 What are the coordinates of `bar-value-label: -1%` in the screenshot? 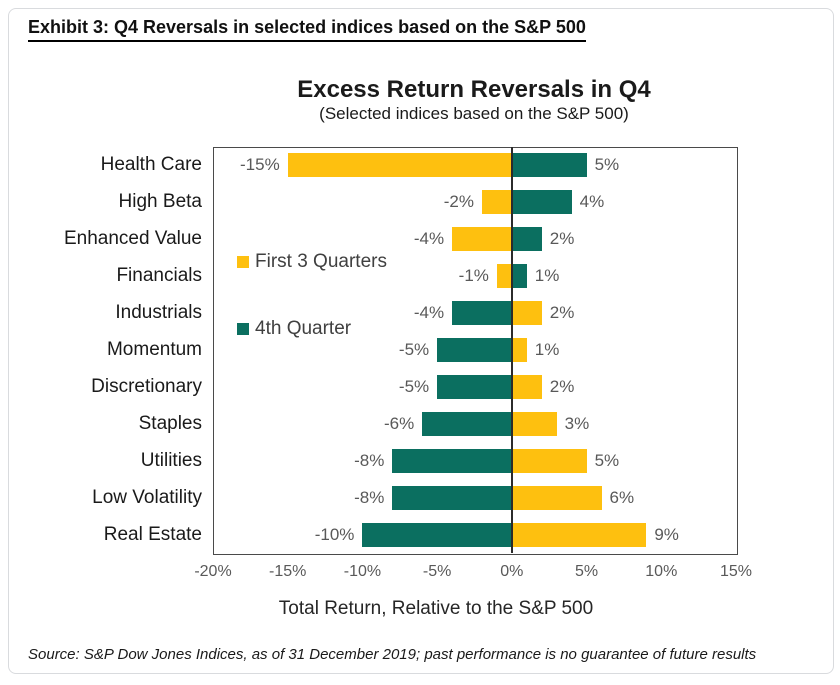 It's located at (473, 276).